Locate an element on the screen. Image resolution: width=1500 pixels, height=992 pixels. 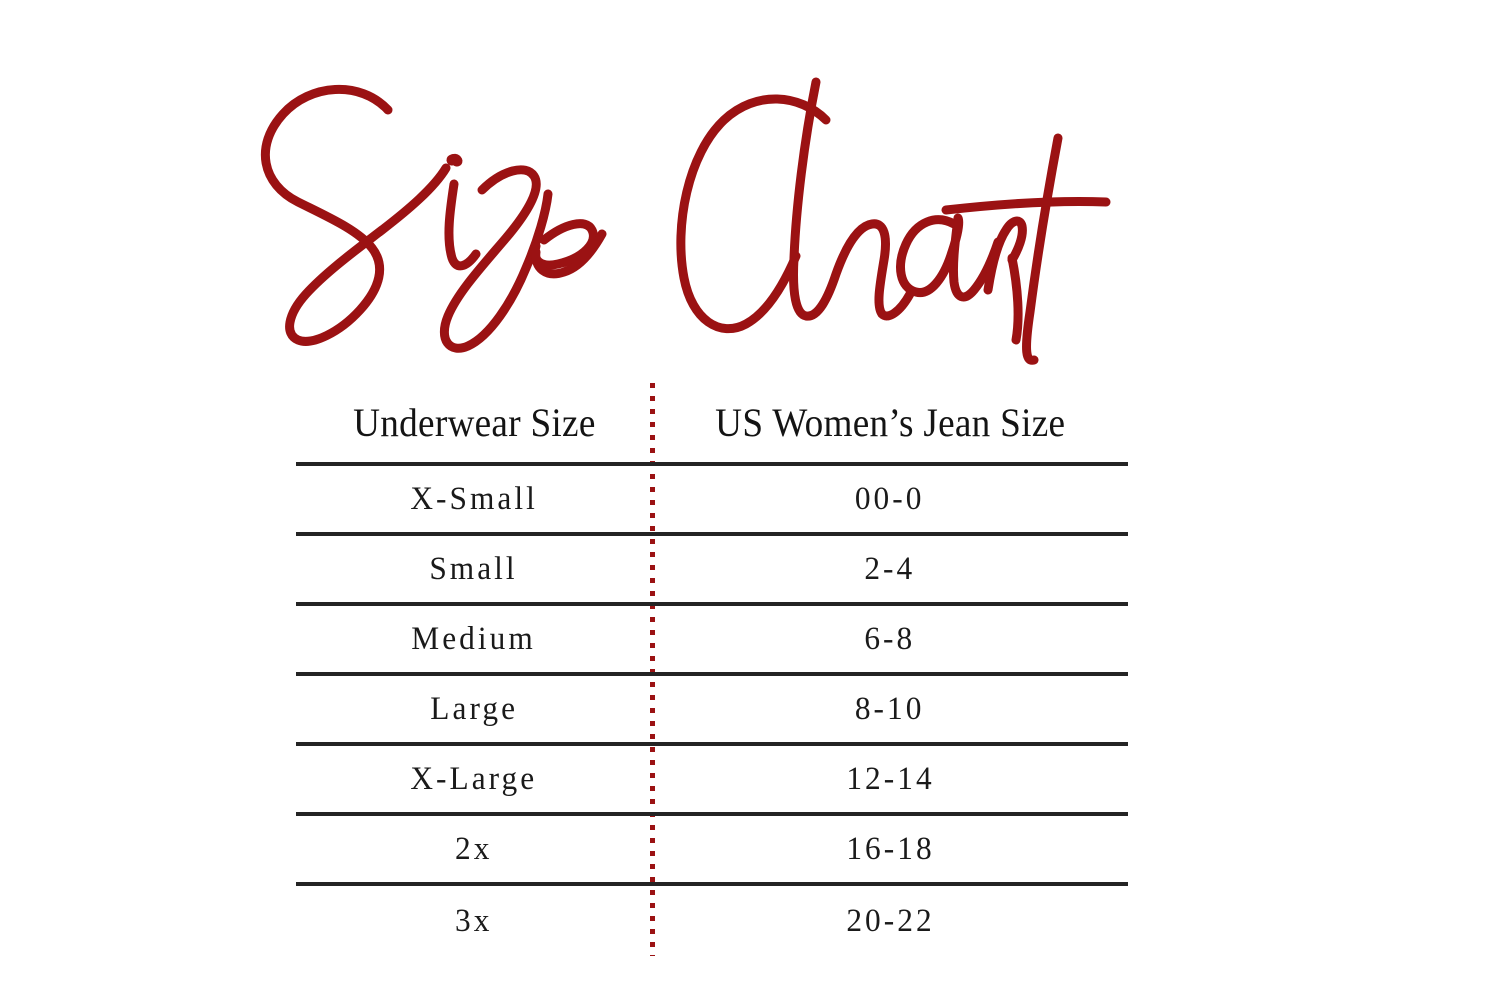
table-header-cell-jean-size: US Women’s Jean Size is located at coordinates (890, 422).